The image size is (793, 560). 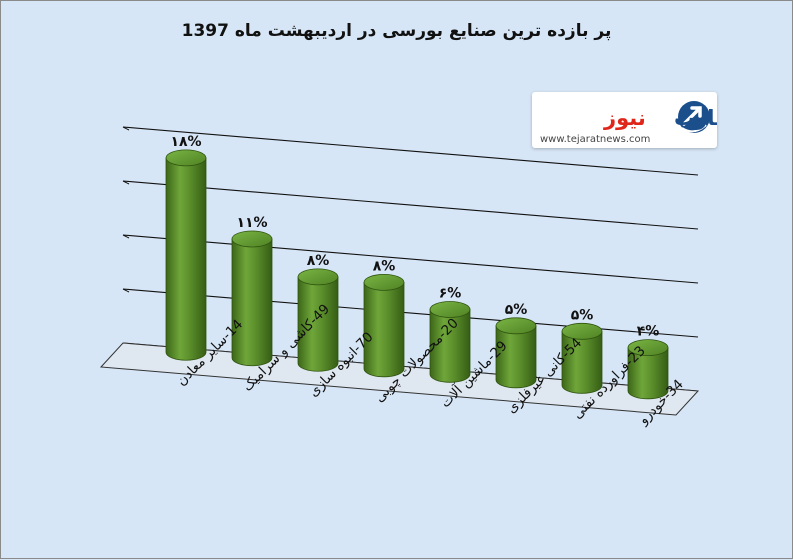 I want to click on tejaratnews-logo: تجارت نیوز www.tejaratnews.com, so click(x=624, y=120).